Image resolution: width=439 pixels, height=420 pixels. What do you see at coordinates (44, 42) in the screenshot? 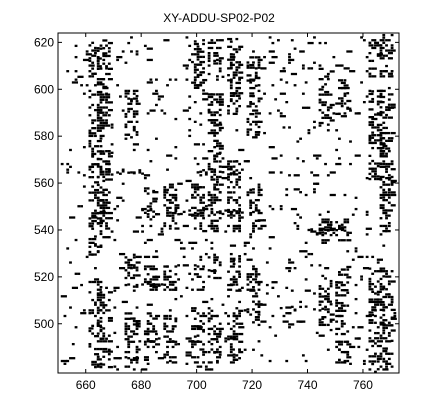
I see `y-tick-label: 620` at bounding box center [44, 42].